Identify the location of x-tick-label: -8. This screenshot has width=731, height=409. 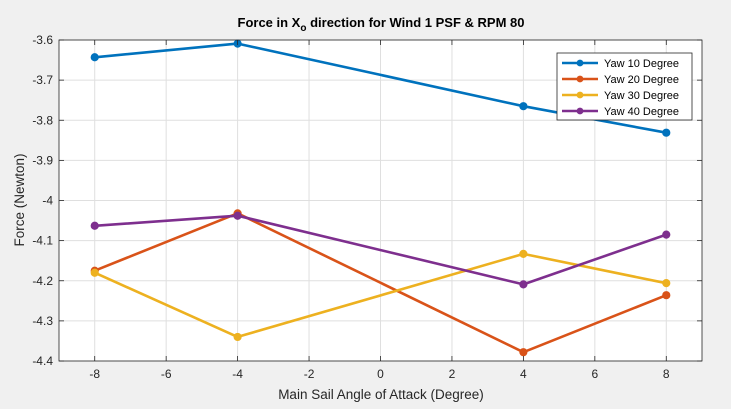
(94, 374).